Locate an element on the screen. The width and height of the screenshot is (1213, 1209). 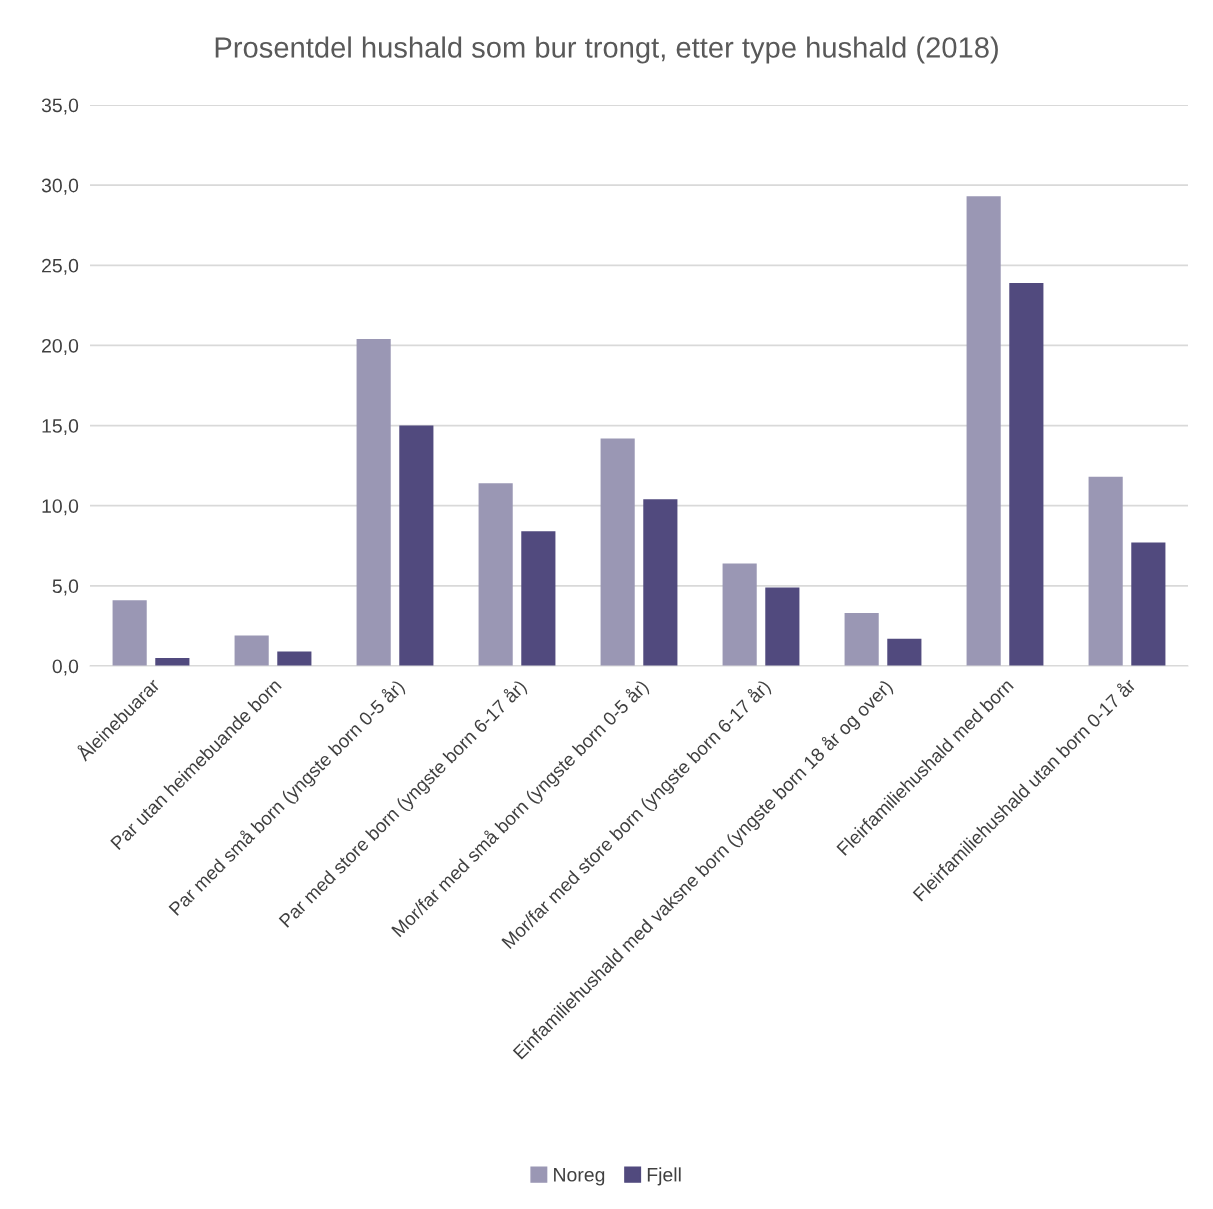
y-tick-label: 25,0 is located at coordinates (60, 266).